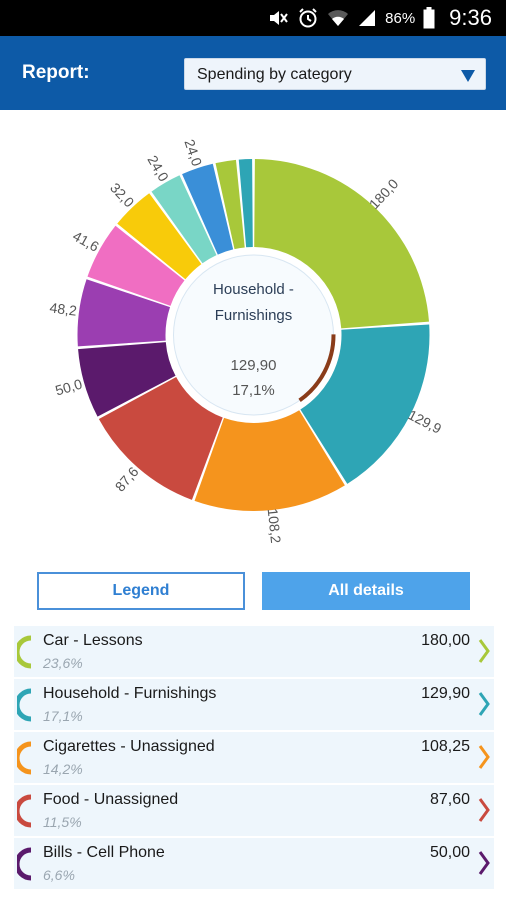 This screenshot has width=506, height=900. I want to click on item-amount: 87,60, so click(449, 799).